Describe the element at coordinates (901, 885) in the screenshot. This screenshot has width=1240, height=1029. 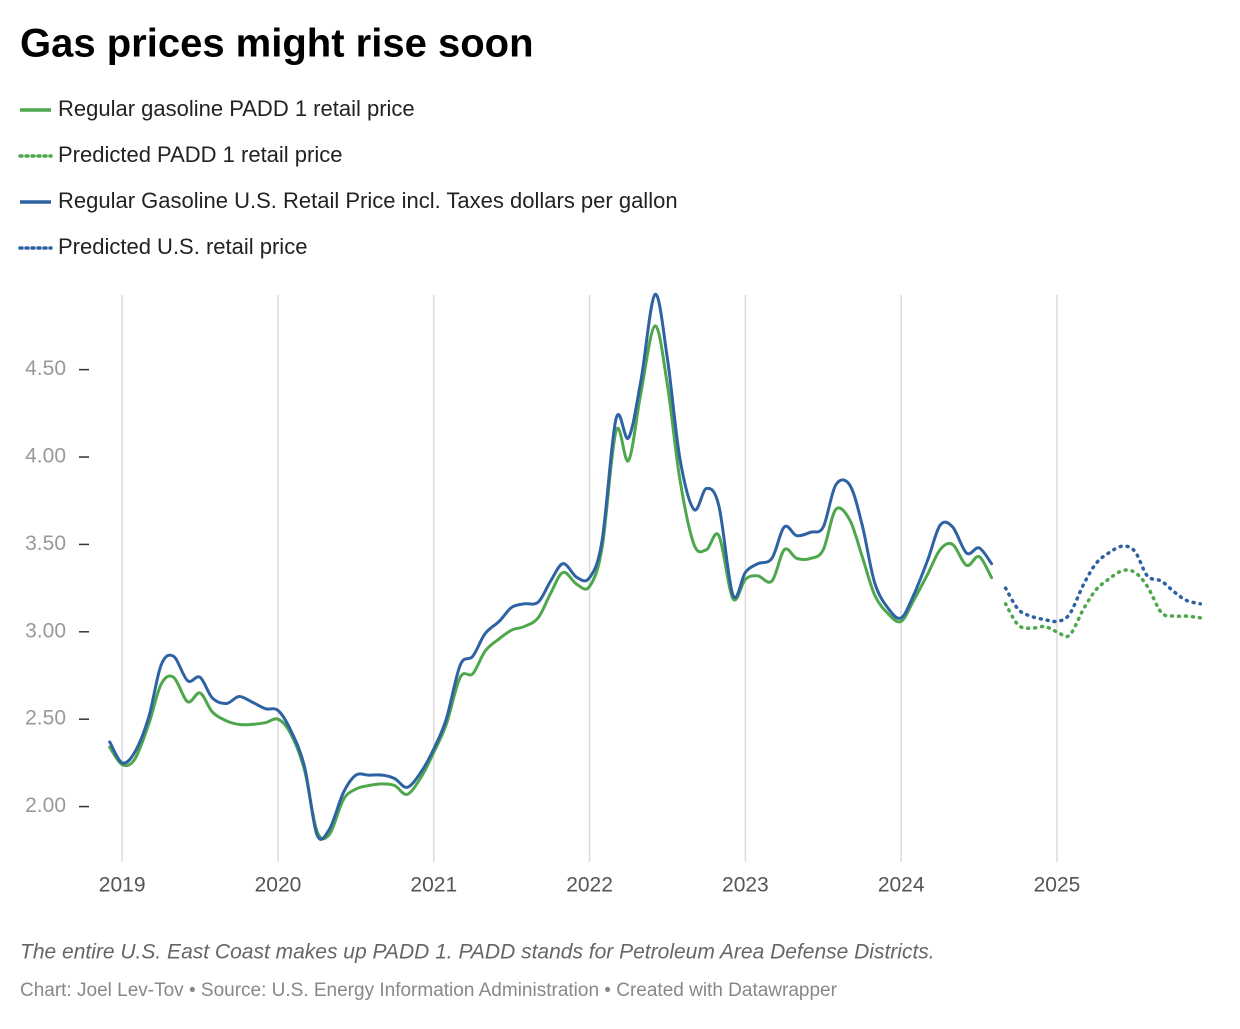
I see `x-tick-label: 2024` at that location.